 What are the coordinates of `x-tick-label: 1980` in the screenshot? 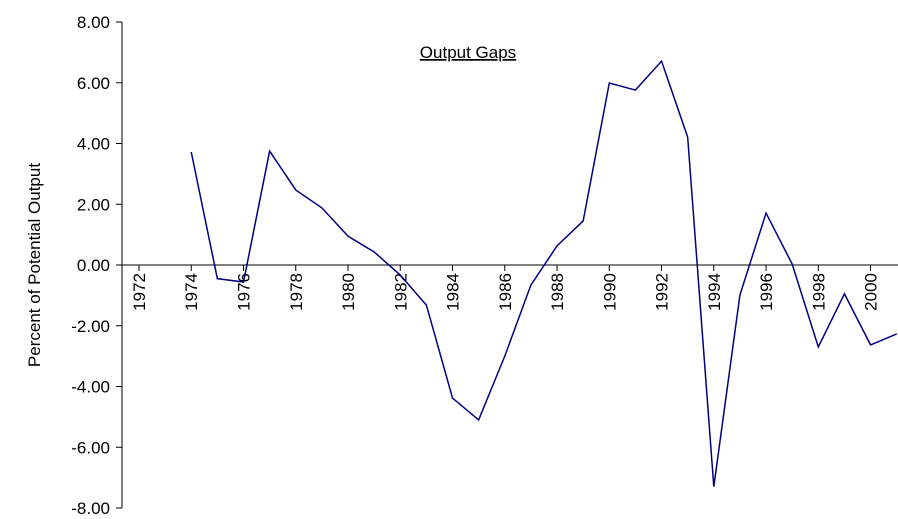 It's located at (348, 292).